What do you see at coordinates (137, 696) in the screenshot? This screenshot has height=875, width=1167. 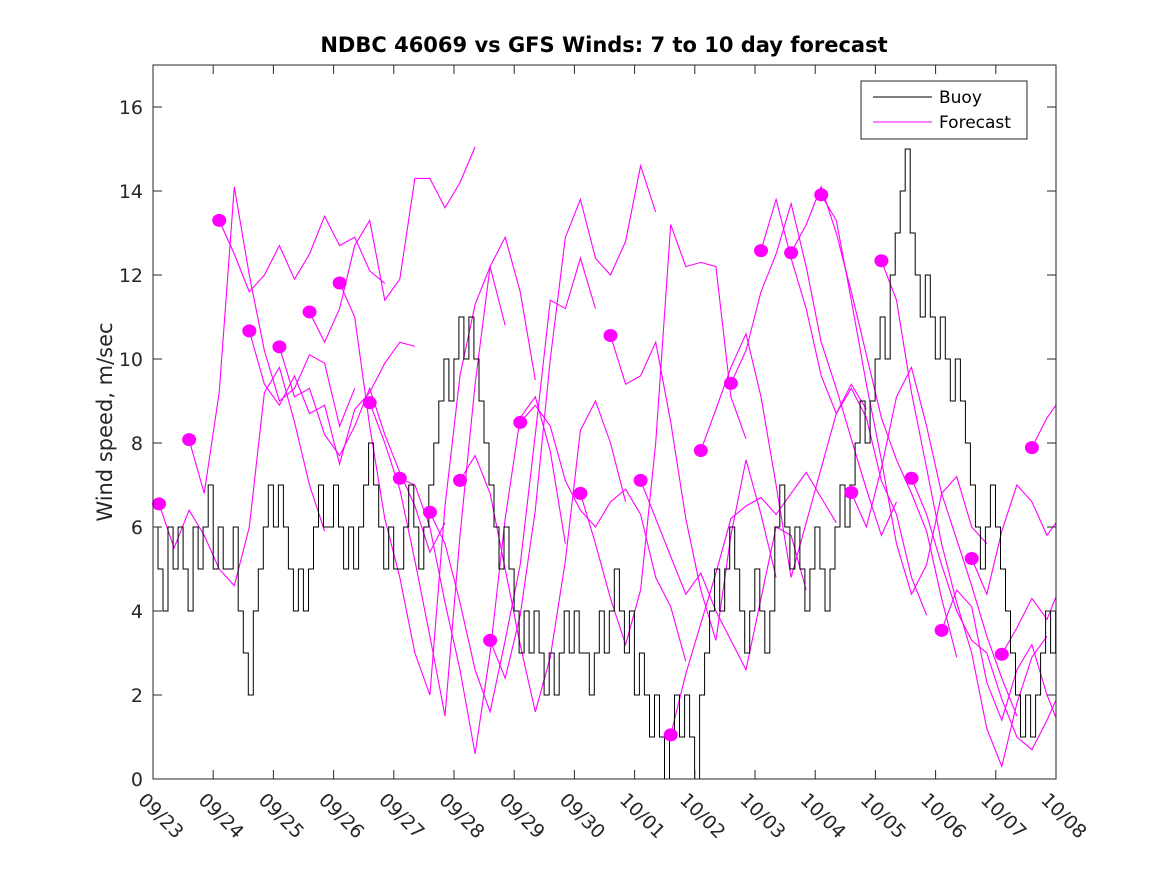 I see `y-tick-label: 2` at bounding box center [137, 696].